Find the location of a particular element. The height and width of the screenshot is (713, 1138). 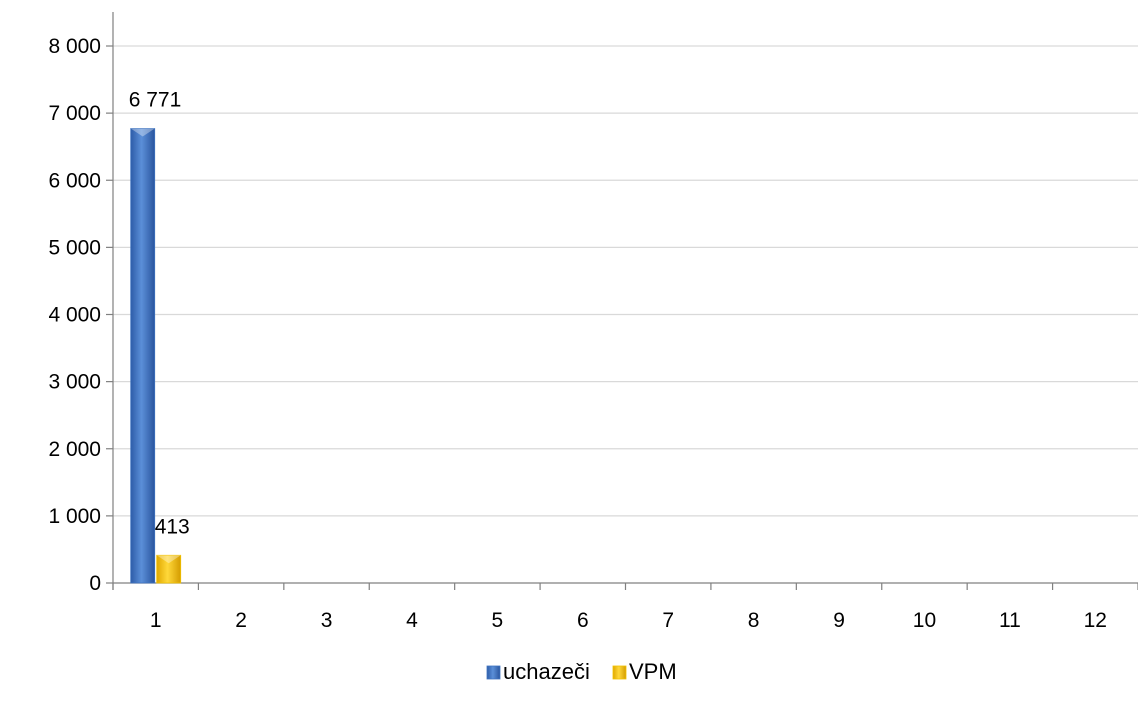

y-tick-label: 6 000 is located at coordinates (74, 180).